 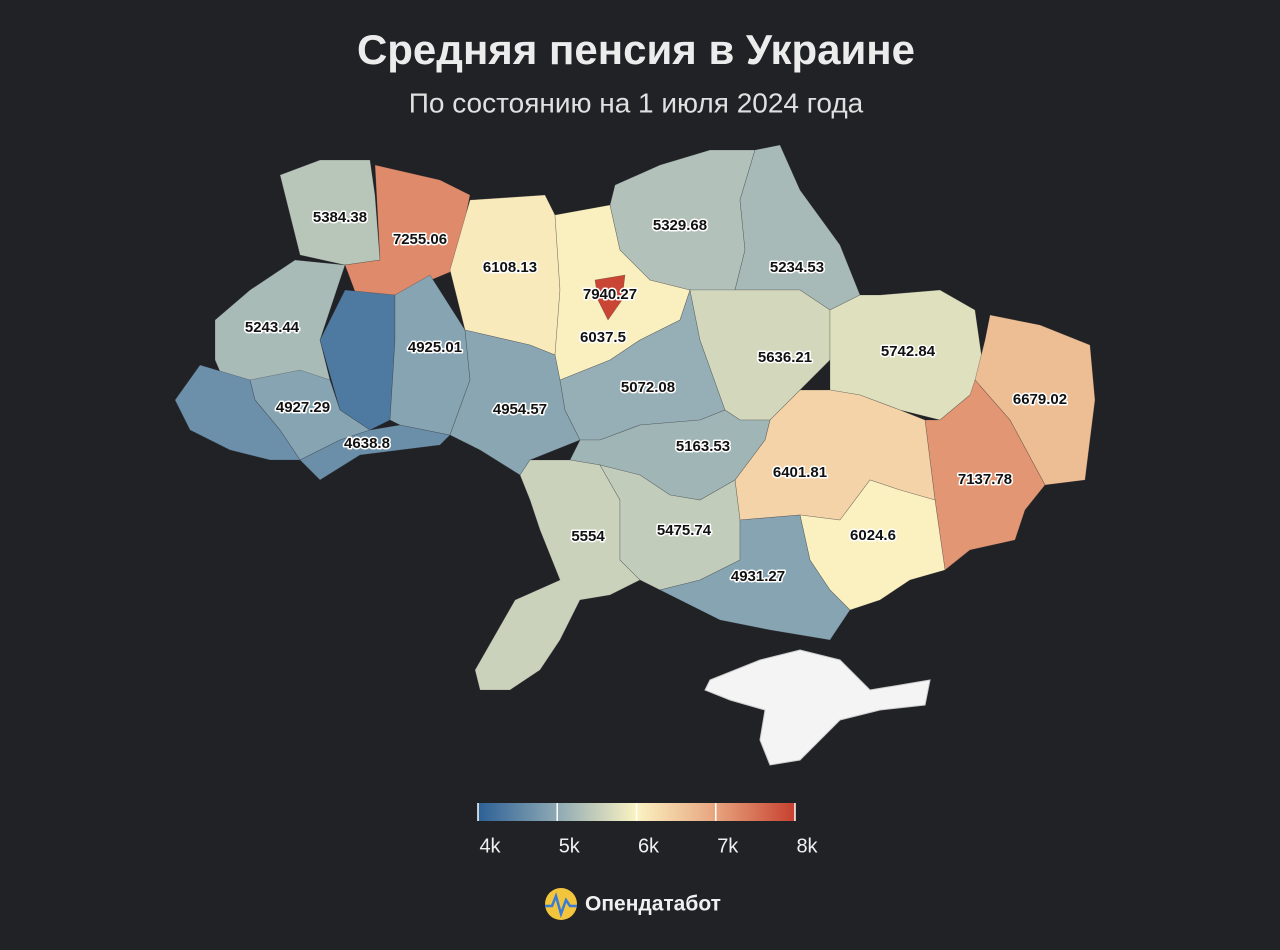 I want to click on value-label: 5554, so click(x=588, y=536).